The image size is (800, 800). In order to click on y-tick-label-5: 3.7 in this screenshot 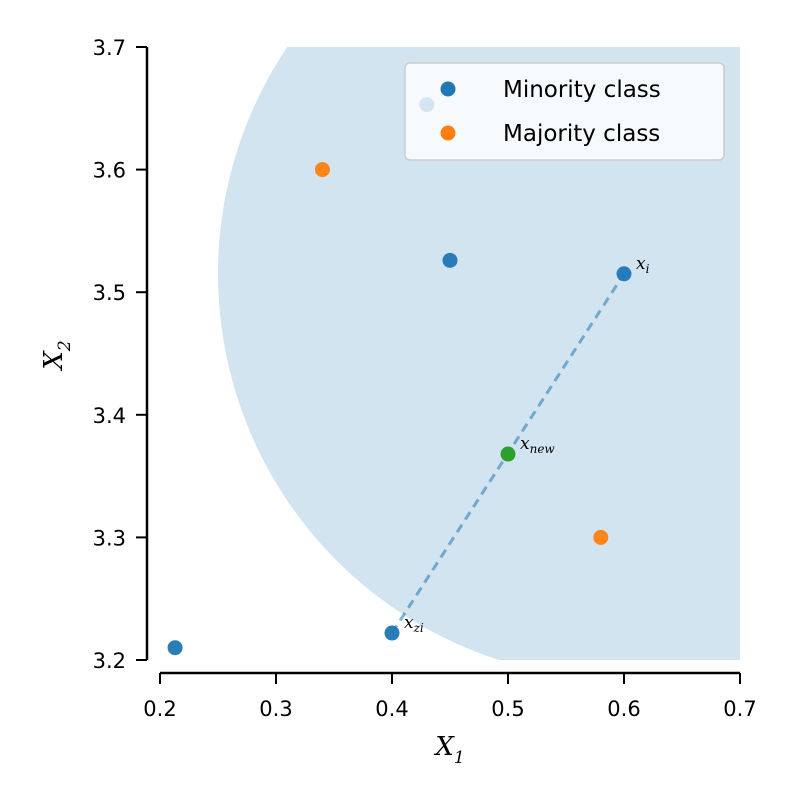, I will do `click(109, 48)`.